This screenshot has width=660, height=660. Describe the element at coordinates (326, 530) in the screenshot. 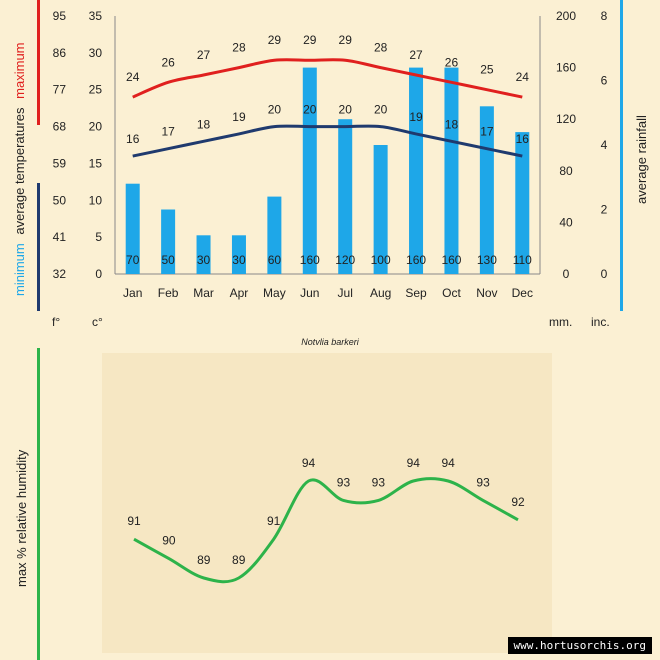

I see `humidity-line` at that location.